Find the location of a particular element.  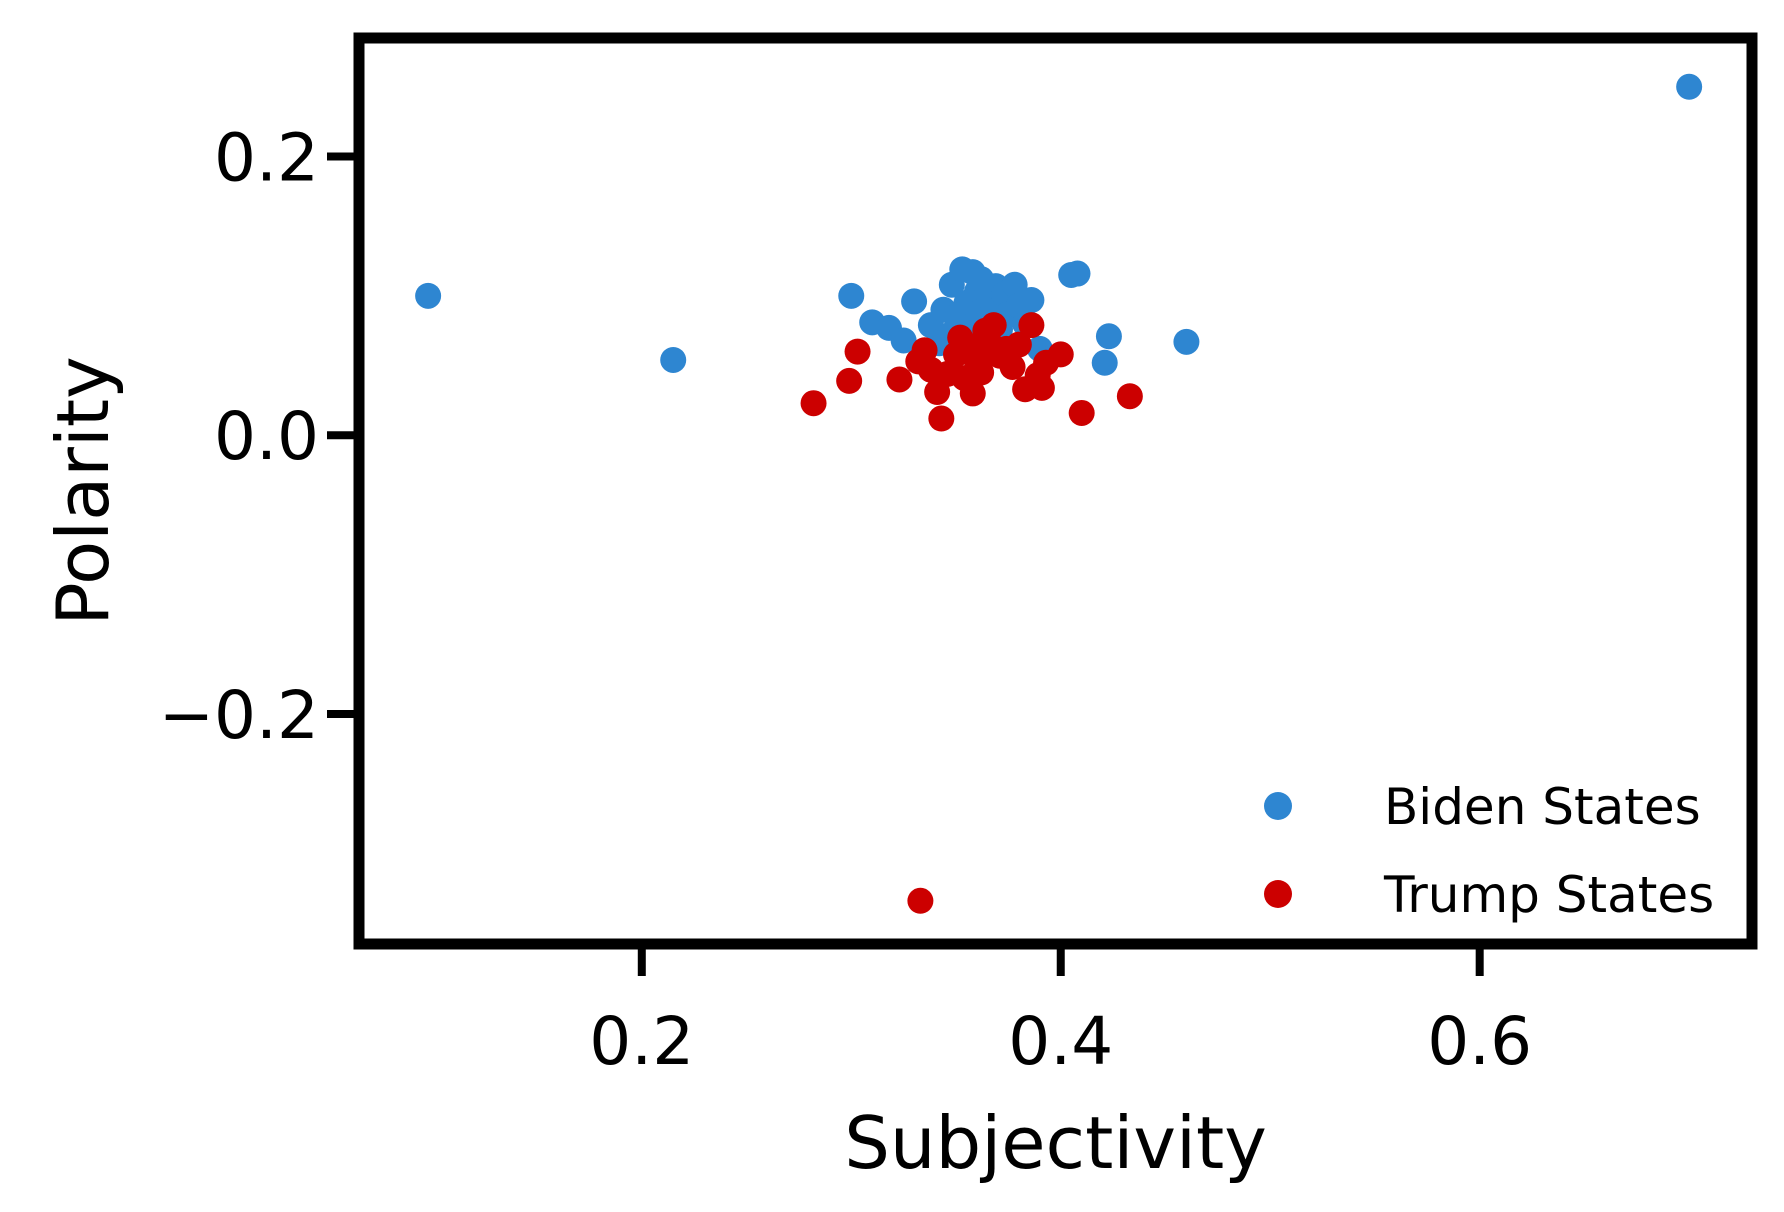

legend: Biden States Trump States is located at coordinates (1489, 851).